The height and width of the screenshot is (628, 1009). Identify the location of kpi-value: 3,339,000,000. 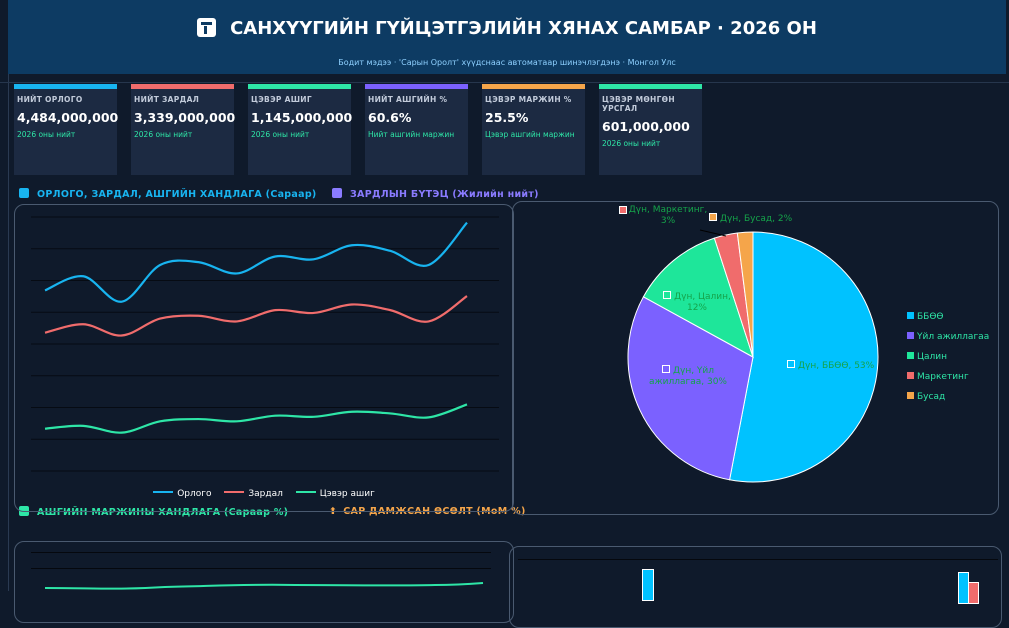
(185, 117).